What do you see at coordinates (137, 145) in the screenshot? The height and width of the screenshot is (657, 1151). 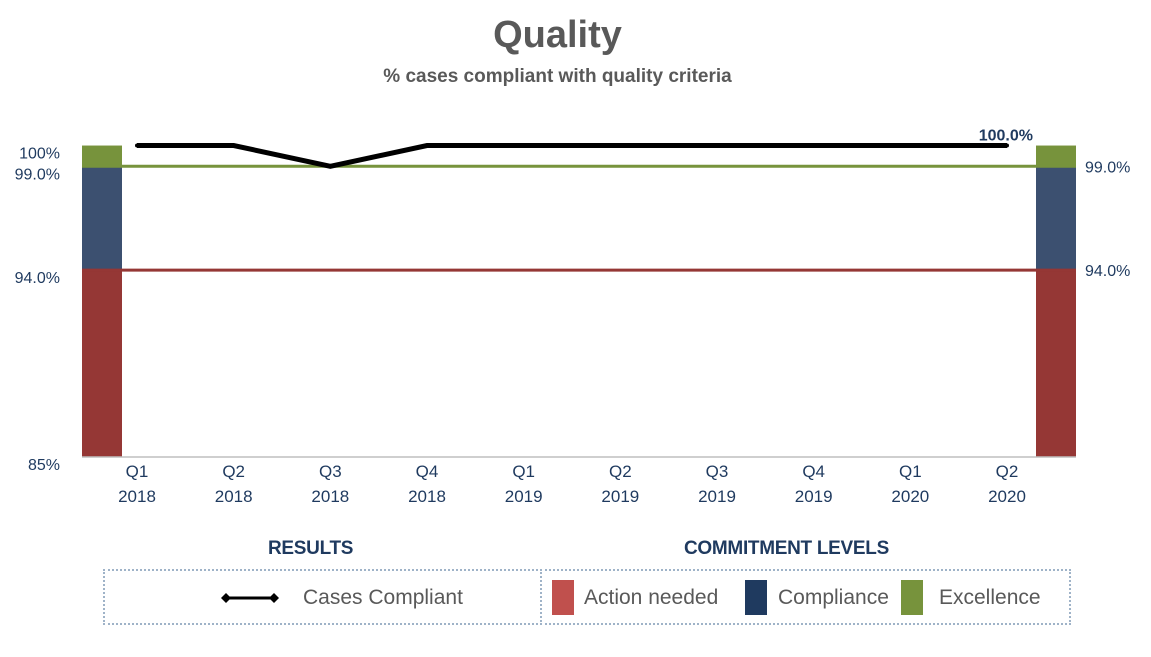 I see `data-point-q1-2018` at bounding box center [137, 145].